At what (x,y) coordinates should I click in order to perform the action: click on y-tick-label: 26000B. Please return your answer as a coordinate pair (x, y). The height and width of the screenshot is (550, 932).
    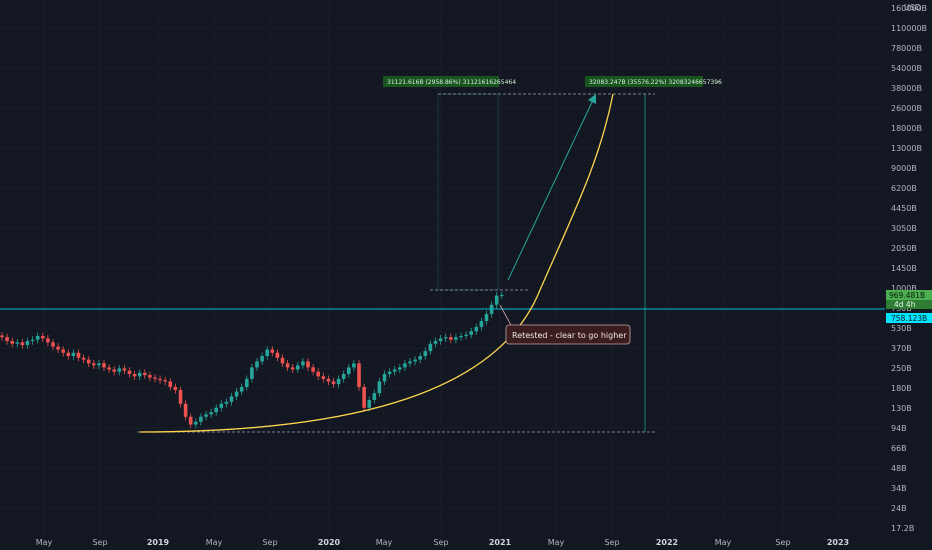
    Looking at the image, I should click on (906, 108).